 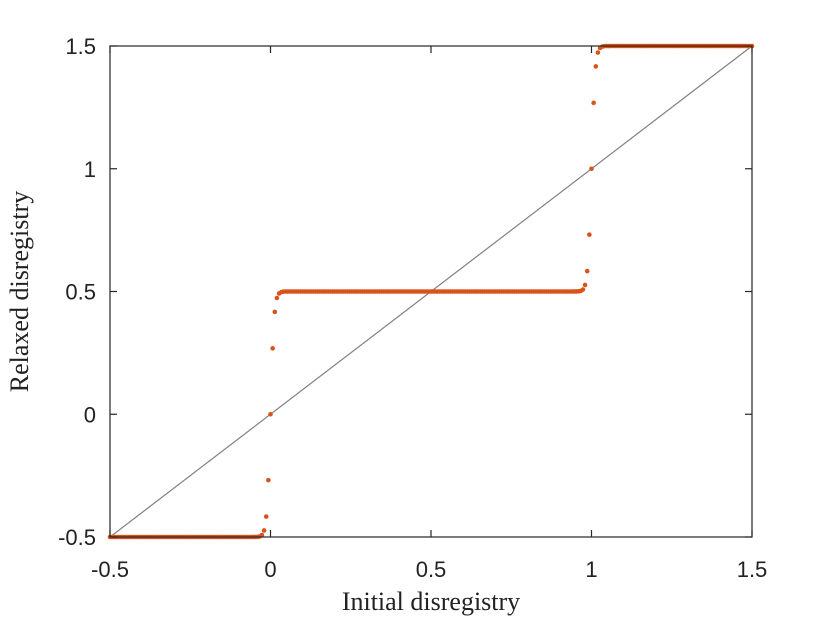 I want to click on y-tick-label: 1.5, so click(x=80, y=46).